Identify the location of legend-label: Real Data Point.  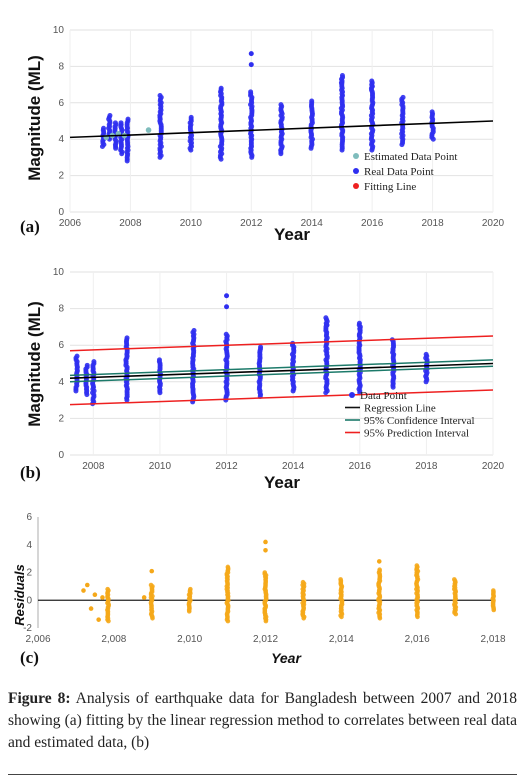
(399, 172).